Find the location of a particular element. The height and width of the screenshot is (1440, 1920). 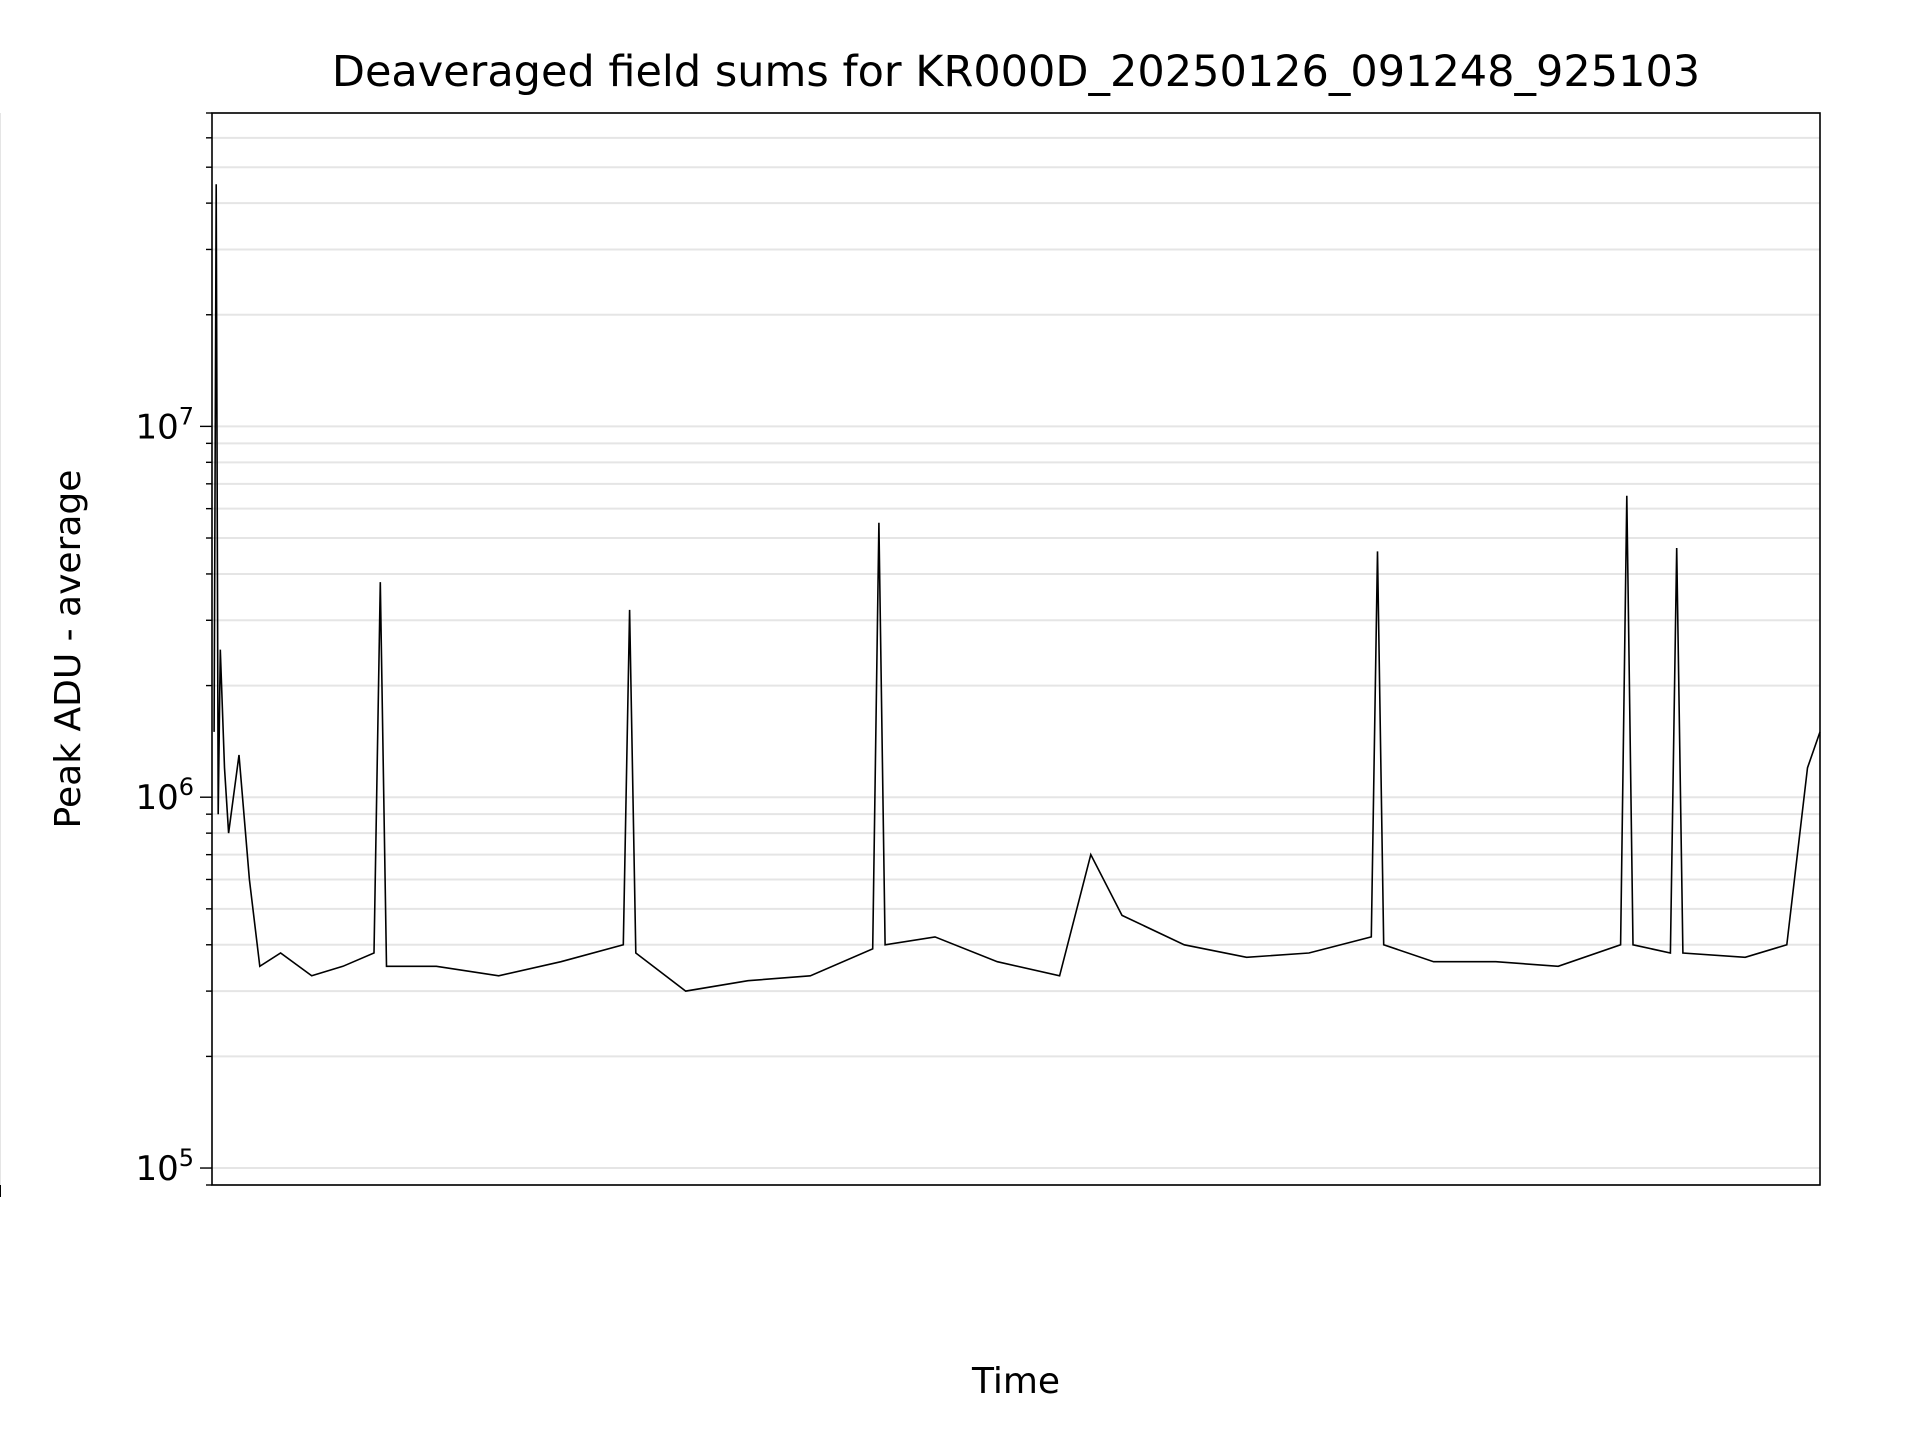

y-tick-label: 10⁷ is located at coordinates (164, 424).